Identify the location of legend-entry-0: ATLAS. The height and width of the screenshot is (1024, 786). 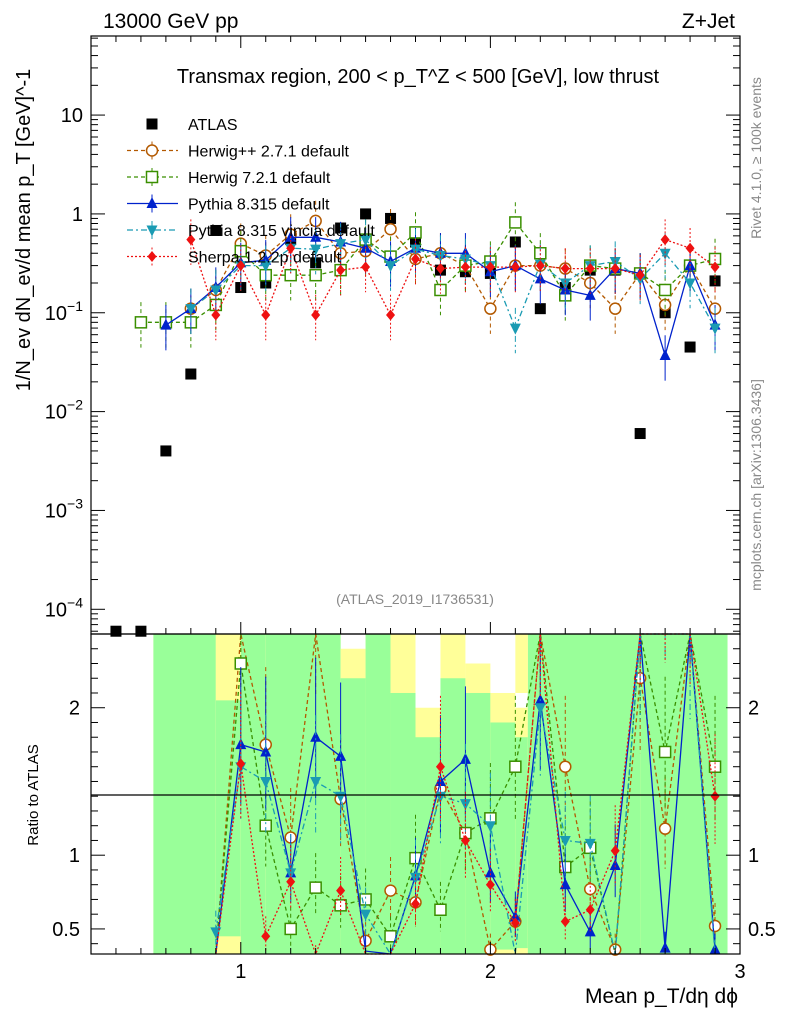
(192, 125).